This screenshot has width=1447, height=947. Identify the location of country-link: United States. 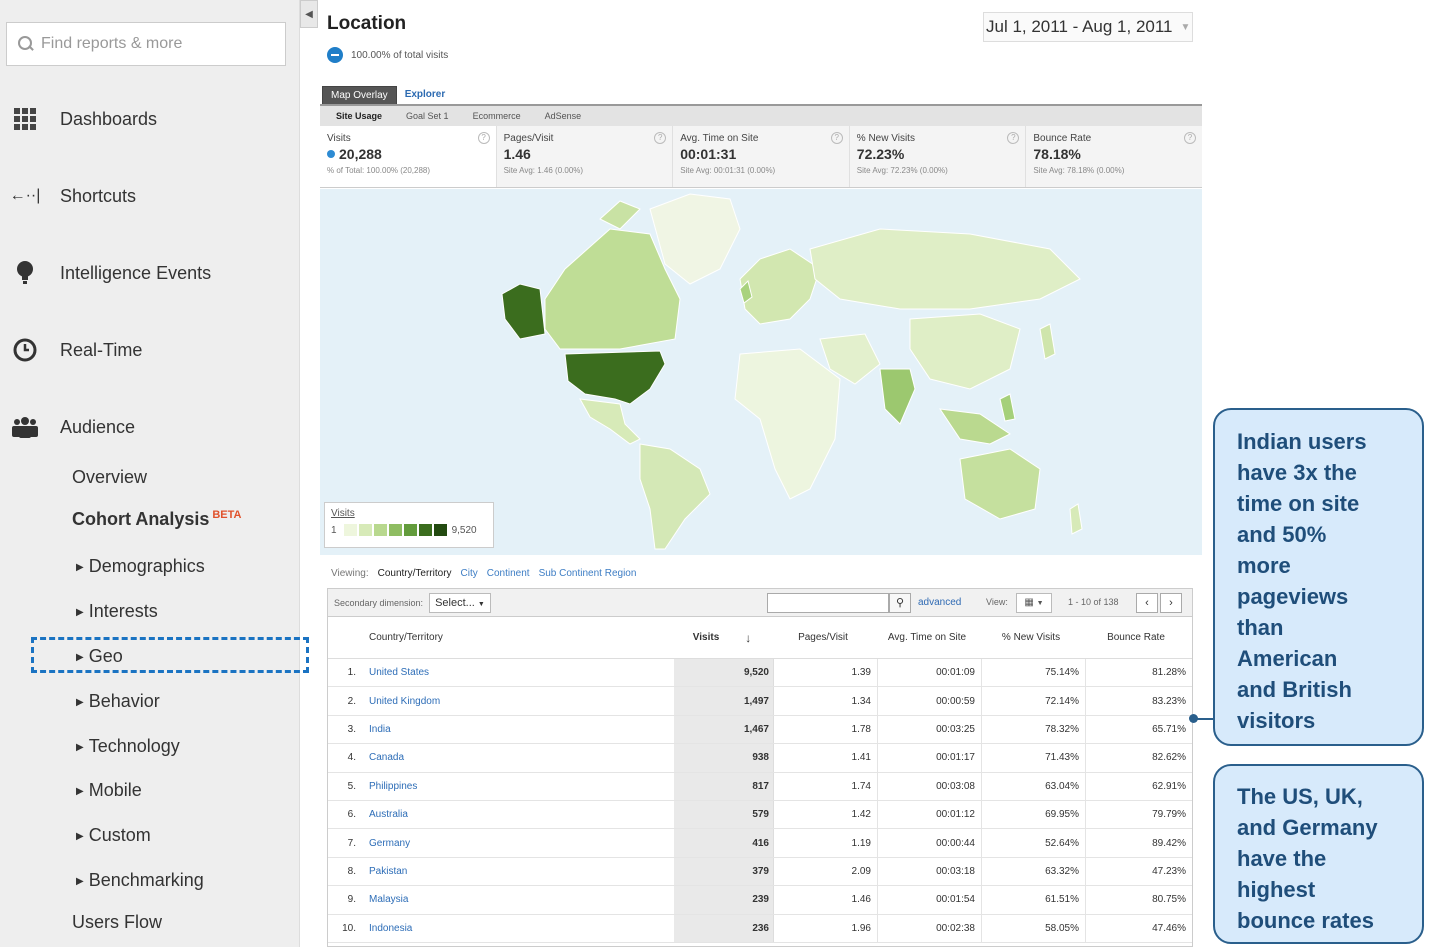
(399, 673).